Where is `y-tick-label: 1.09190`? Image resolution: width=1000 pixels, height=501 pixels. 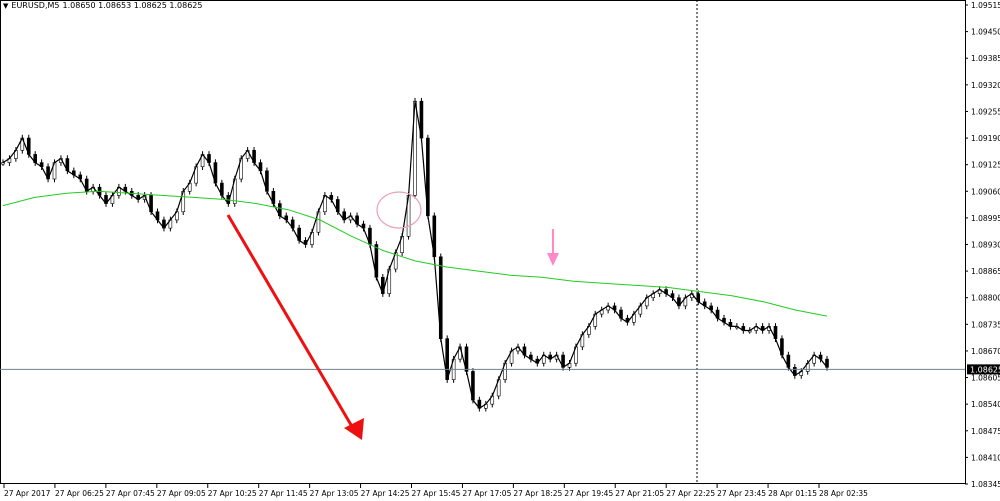
y-tick-label: 1.09190 is located at coordinates (985, 138).